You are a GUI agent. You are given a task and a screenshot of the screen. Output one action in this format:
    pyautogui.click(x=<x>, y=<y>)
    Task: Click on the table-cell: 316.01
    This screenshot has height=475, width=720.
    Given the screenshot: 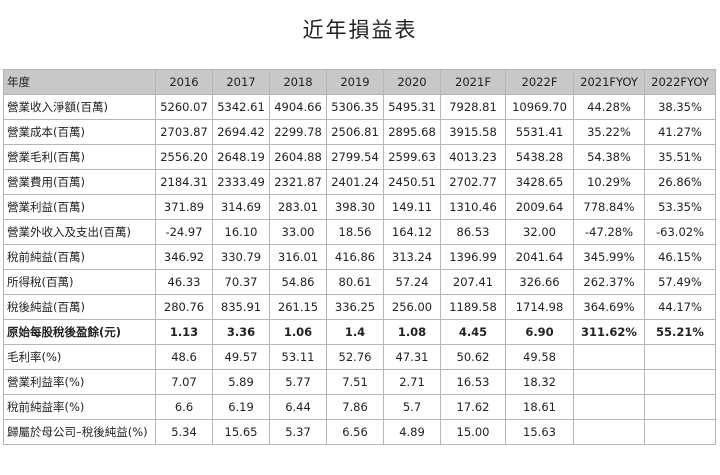 What is the action you would take?
    pyautogui.click(x=298, y=257)
    